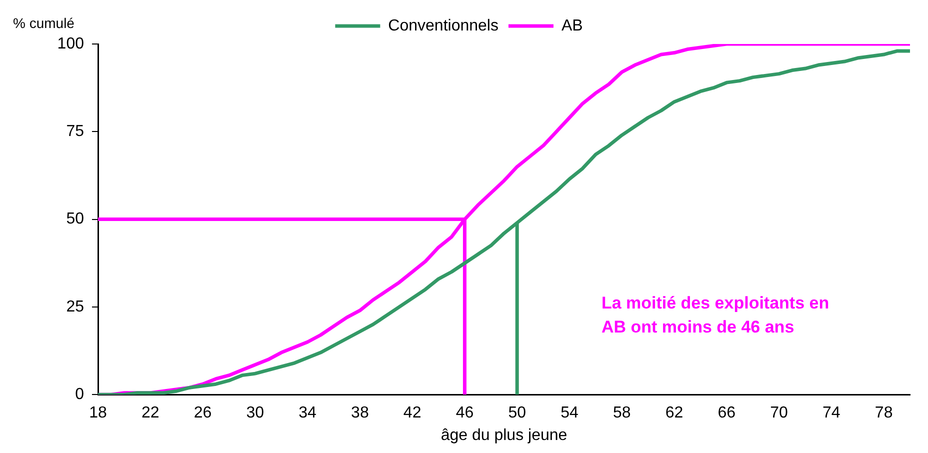 This screenshot has width=928, height=453. I want to click on x-tick-label: 66, so click(727, 413).